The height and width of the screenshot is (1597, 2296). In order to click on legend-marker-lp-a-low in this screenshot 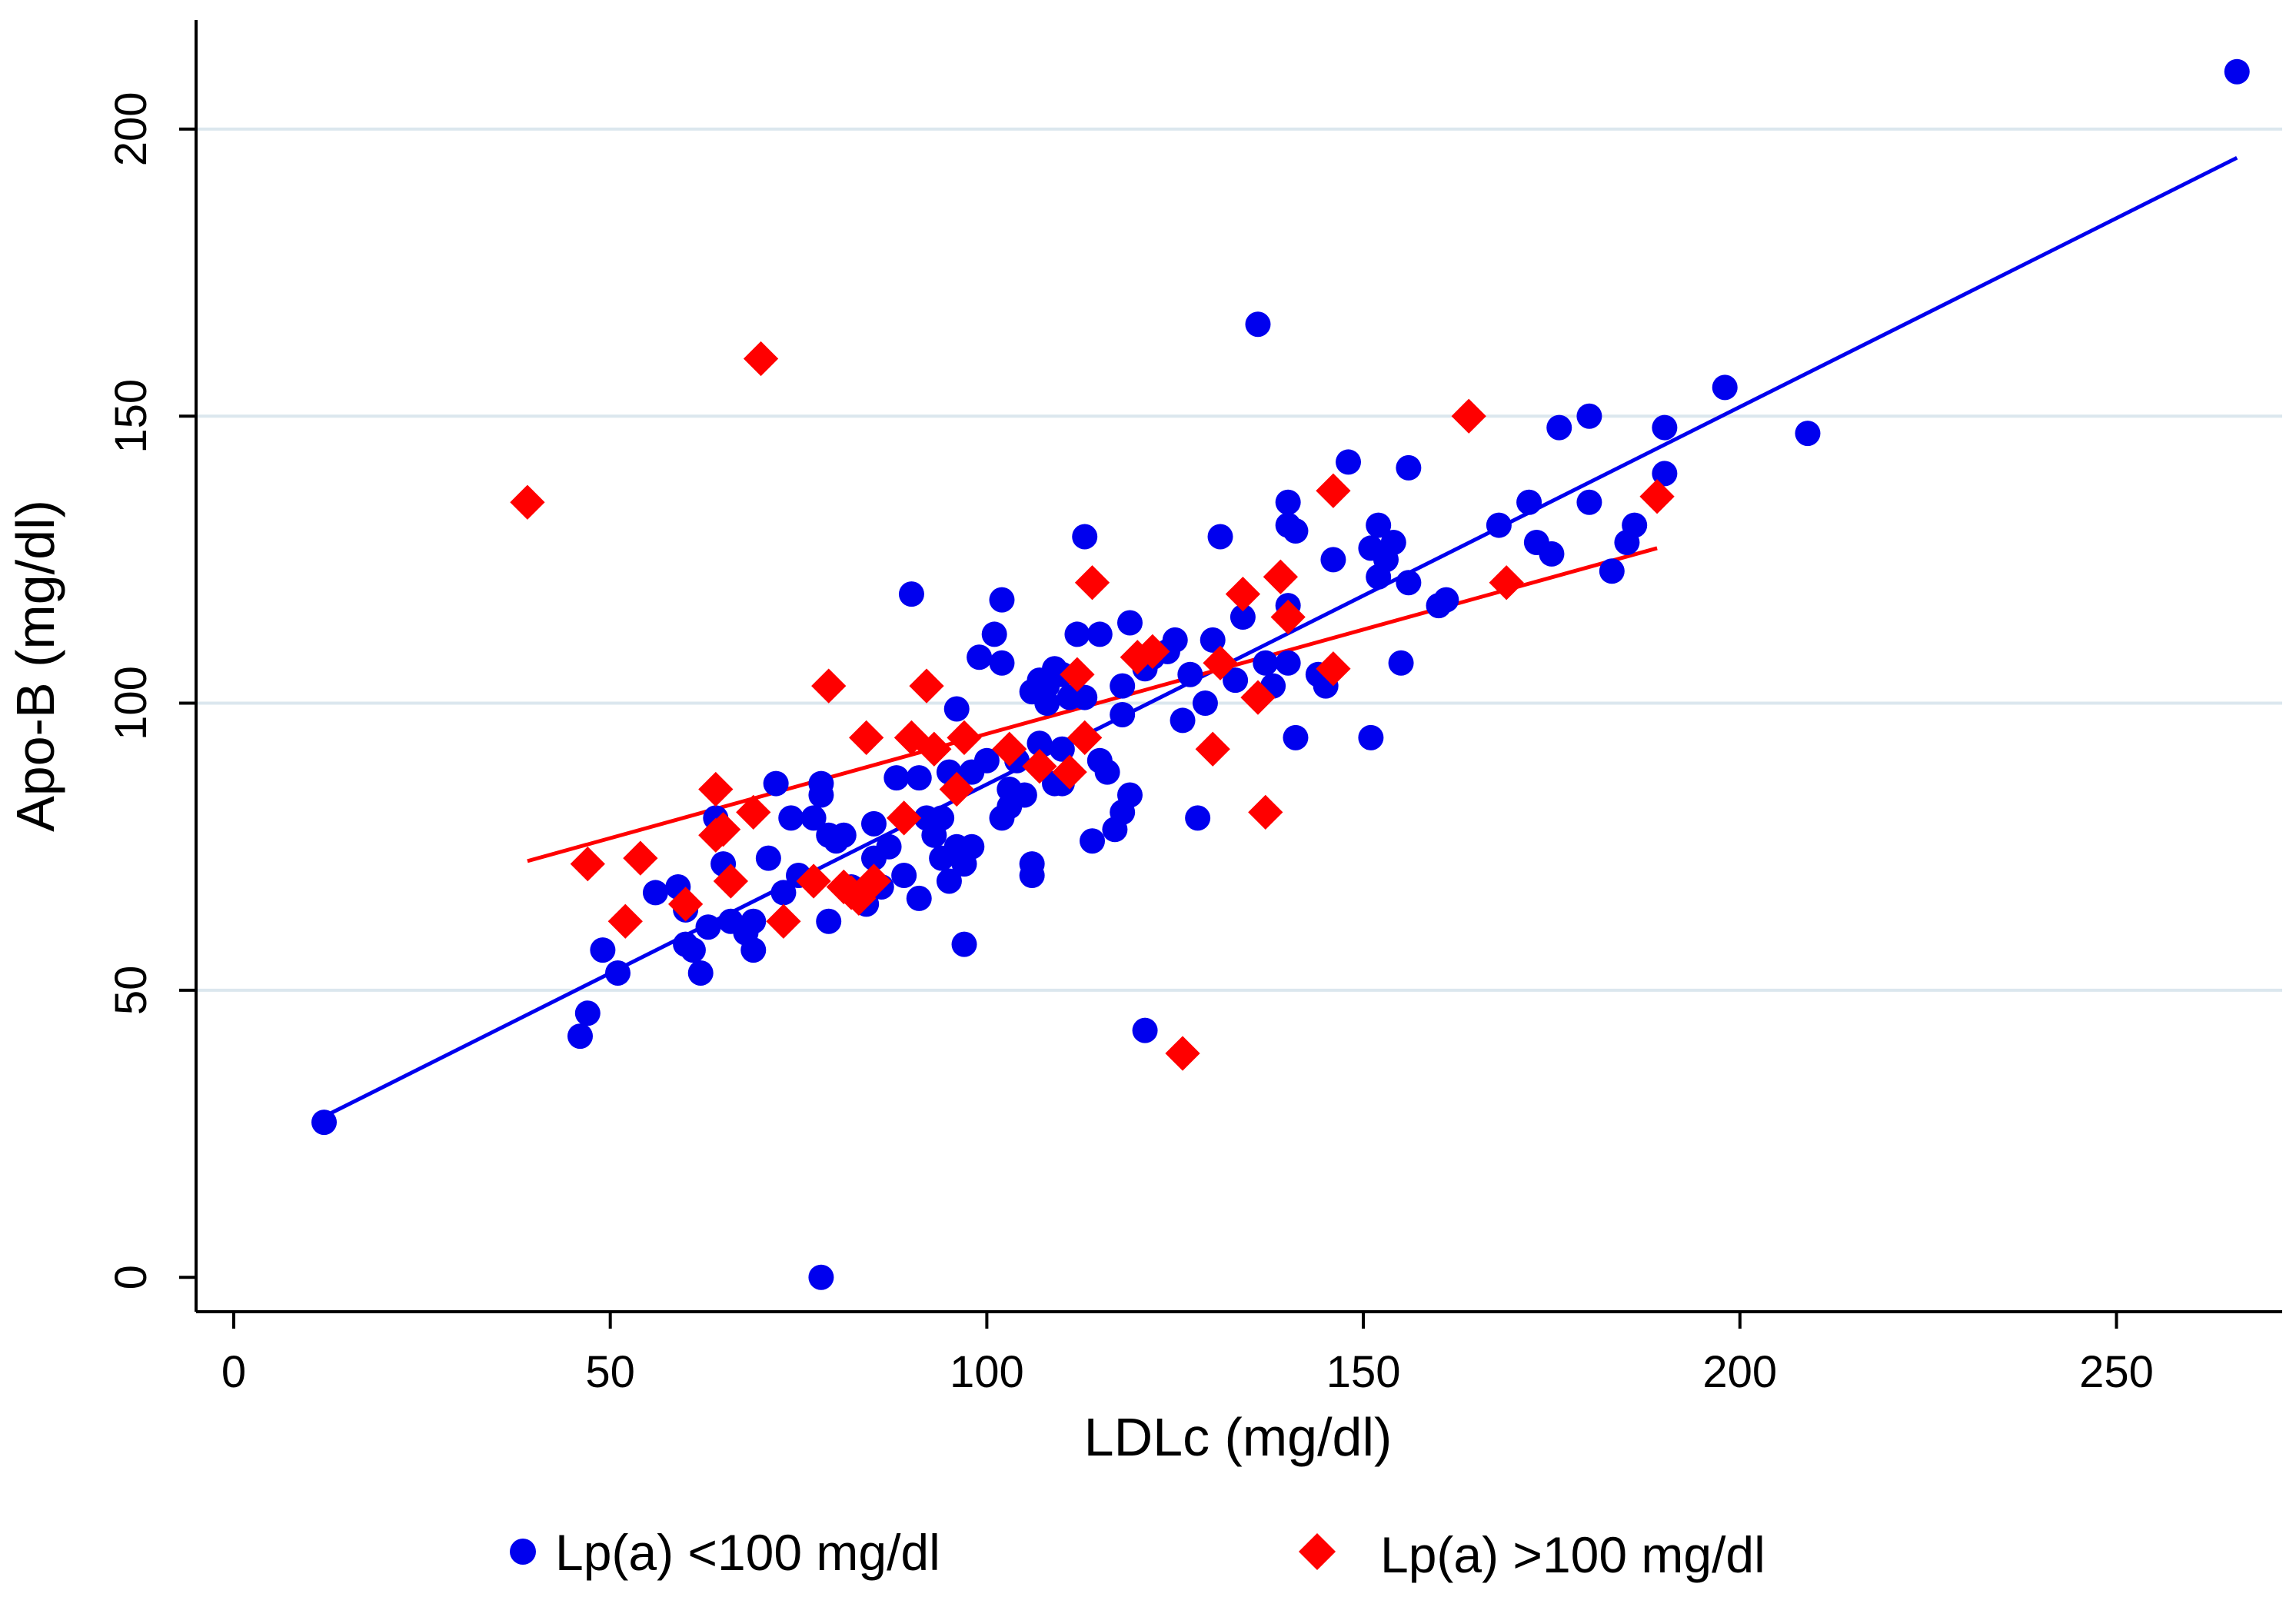, I will do `click(523, 1552)`.